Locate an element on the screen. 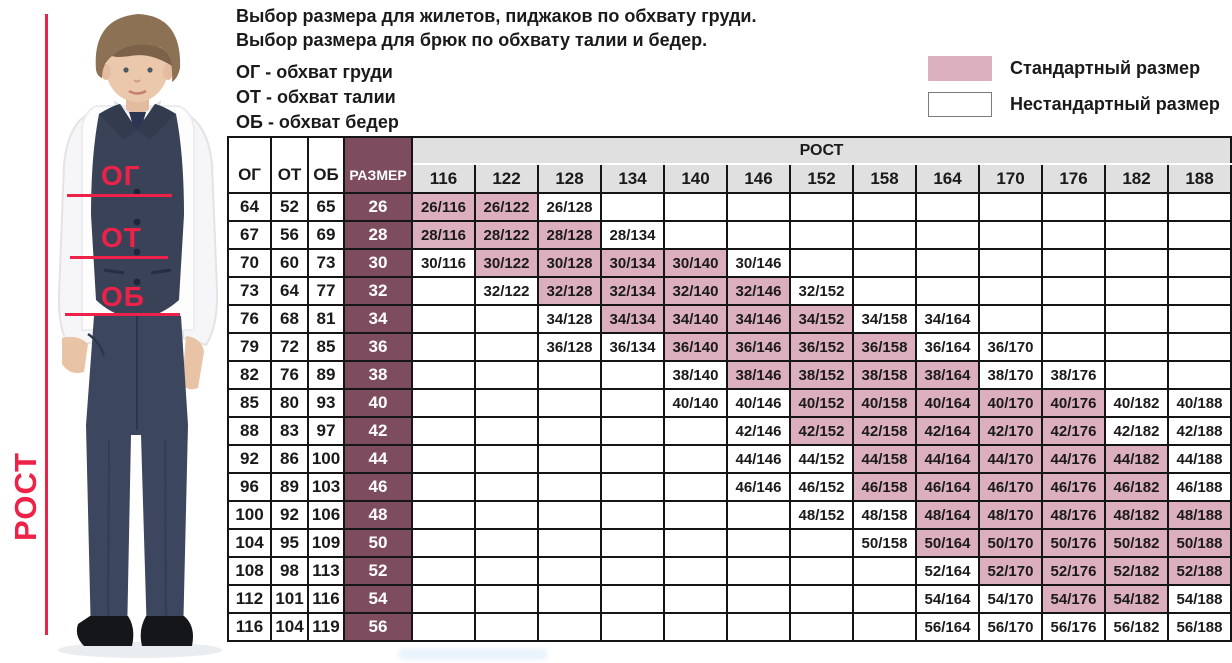  cell-size-height: 54/182 is located at coordinates (1136, 599).